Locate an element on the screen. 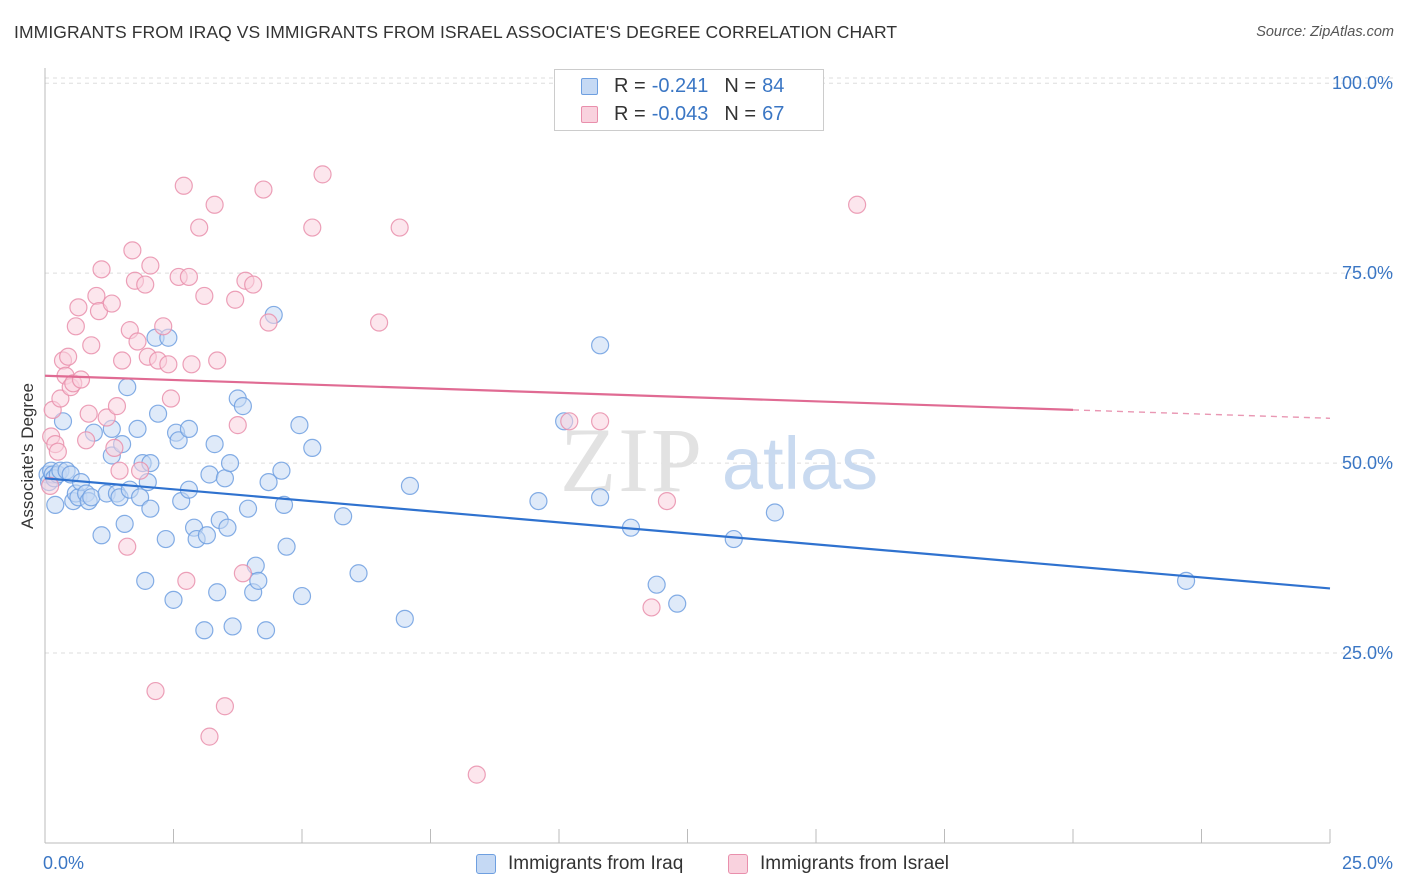  y-tick-label: 25.0% is located at coordinates (1367, 653).